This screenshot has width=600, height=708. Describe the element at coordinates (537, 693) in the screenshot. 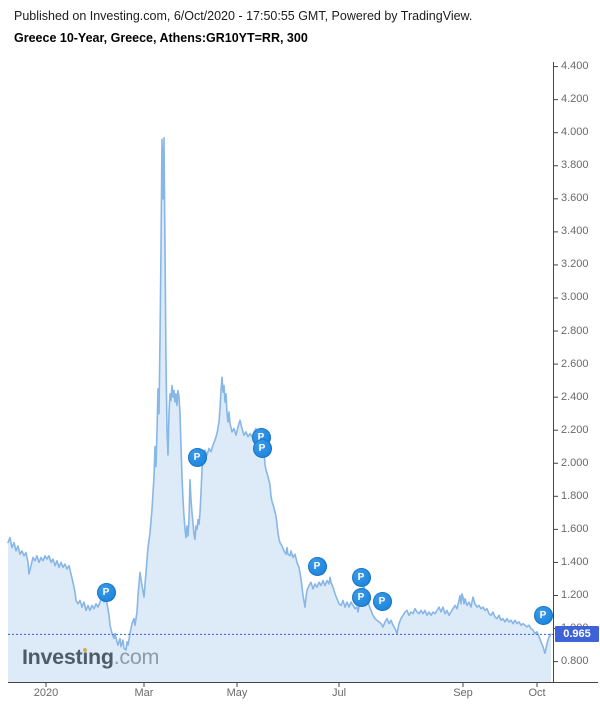

I see `x-axis-tick-label: Oct` at that location.